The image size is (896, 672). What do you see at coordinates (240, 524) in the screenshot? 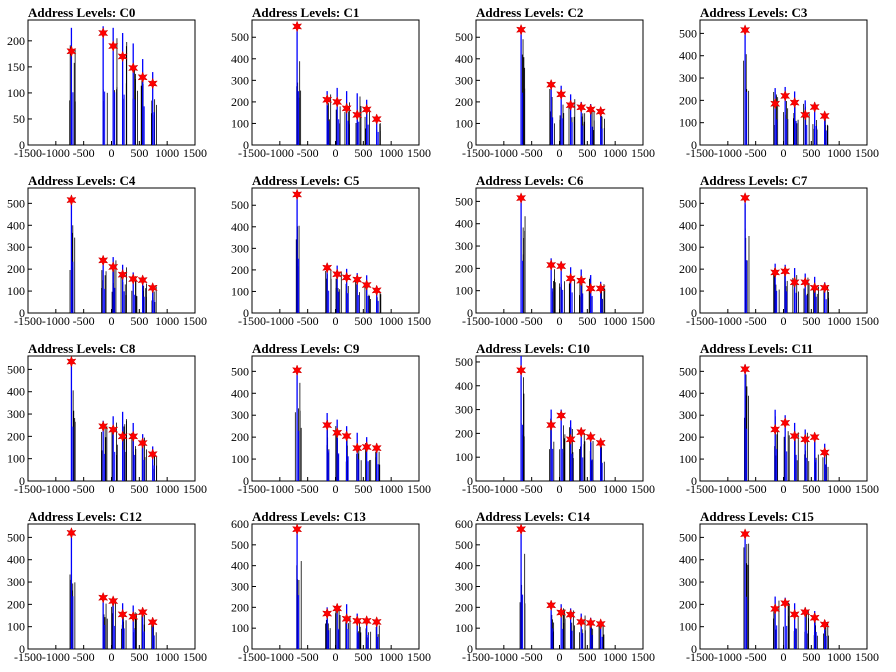
I see `y-tick-label: 600` at bounding box center [240, 524].